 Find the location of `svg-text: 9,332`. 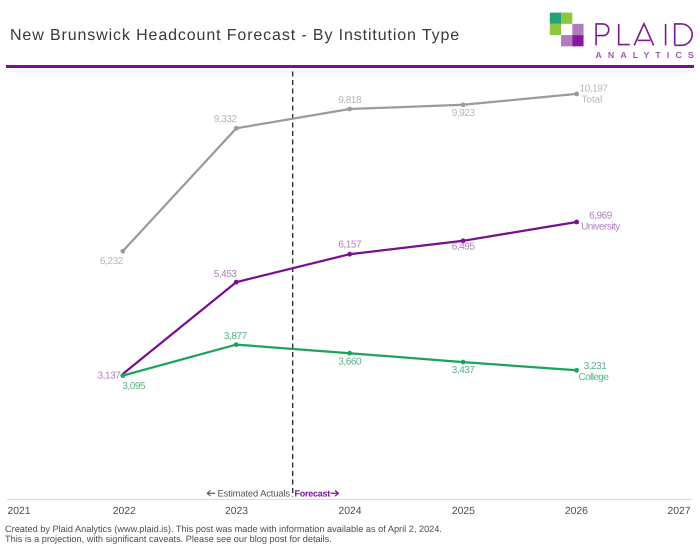

svg-text: 9,332 is located at coordinates (226, 119).